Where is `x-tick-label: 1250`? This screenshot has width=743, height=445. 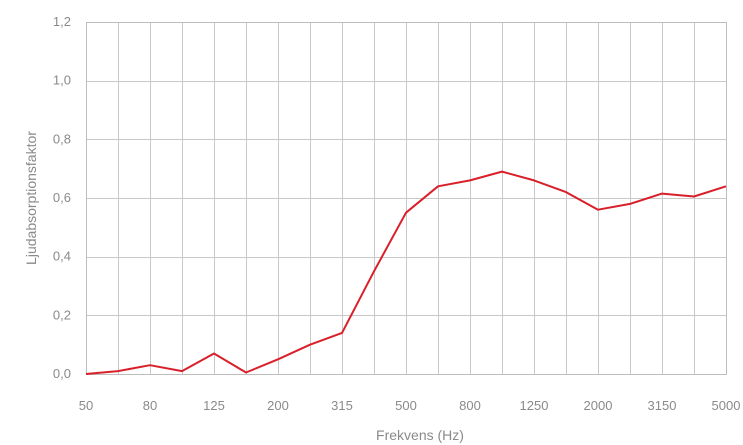
x-tick-label: 1250 is located at coordinates (534, 405).